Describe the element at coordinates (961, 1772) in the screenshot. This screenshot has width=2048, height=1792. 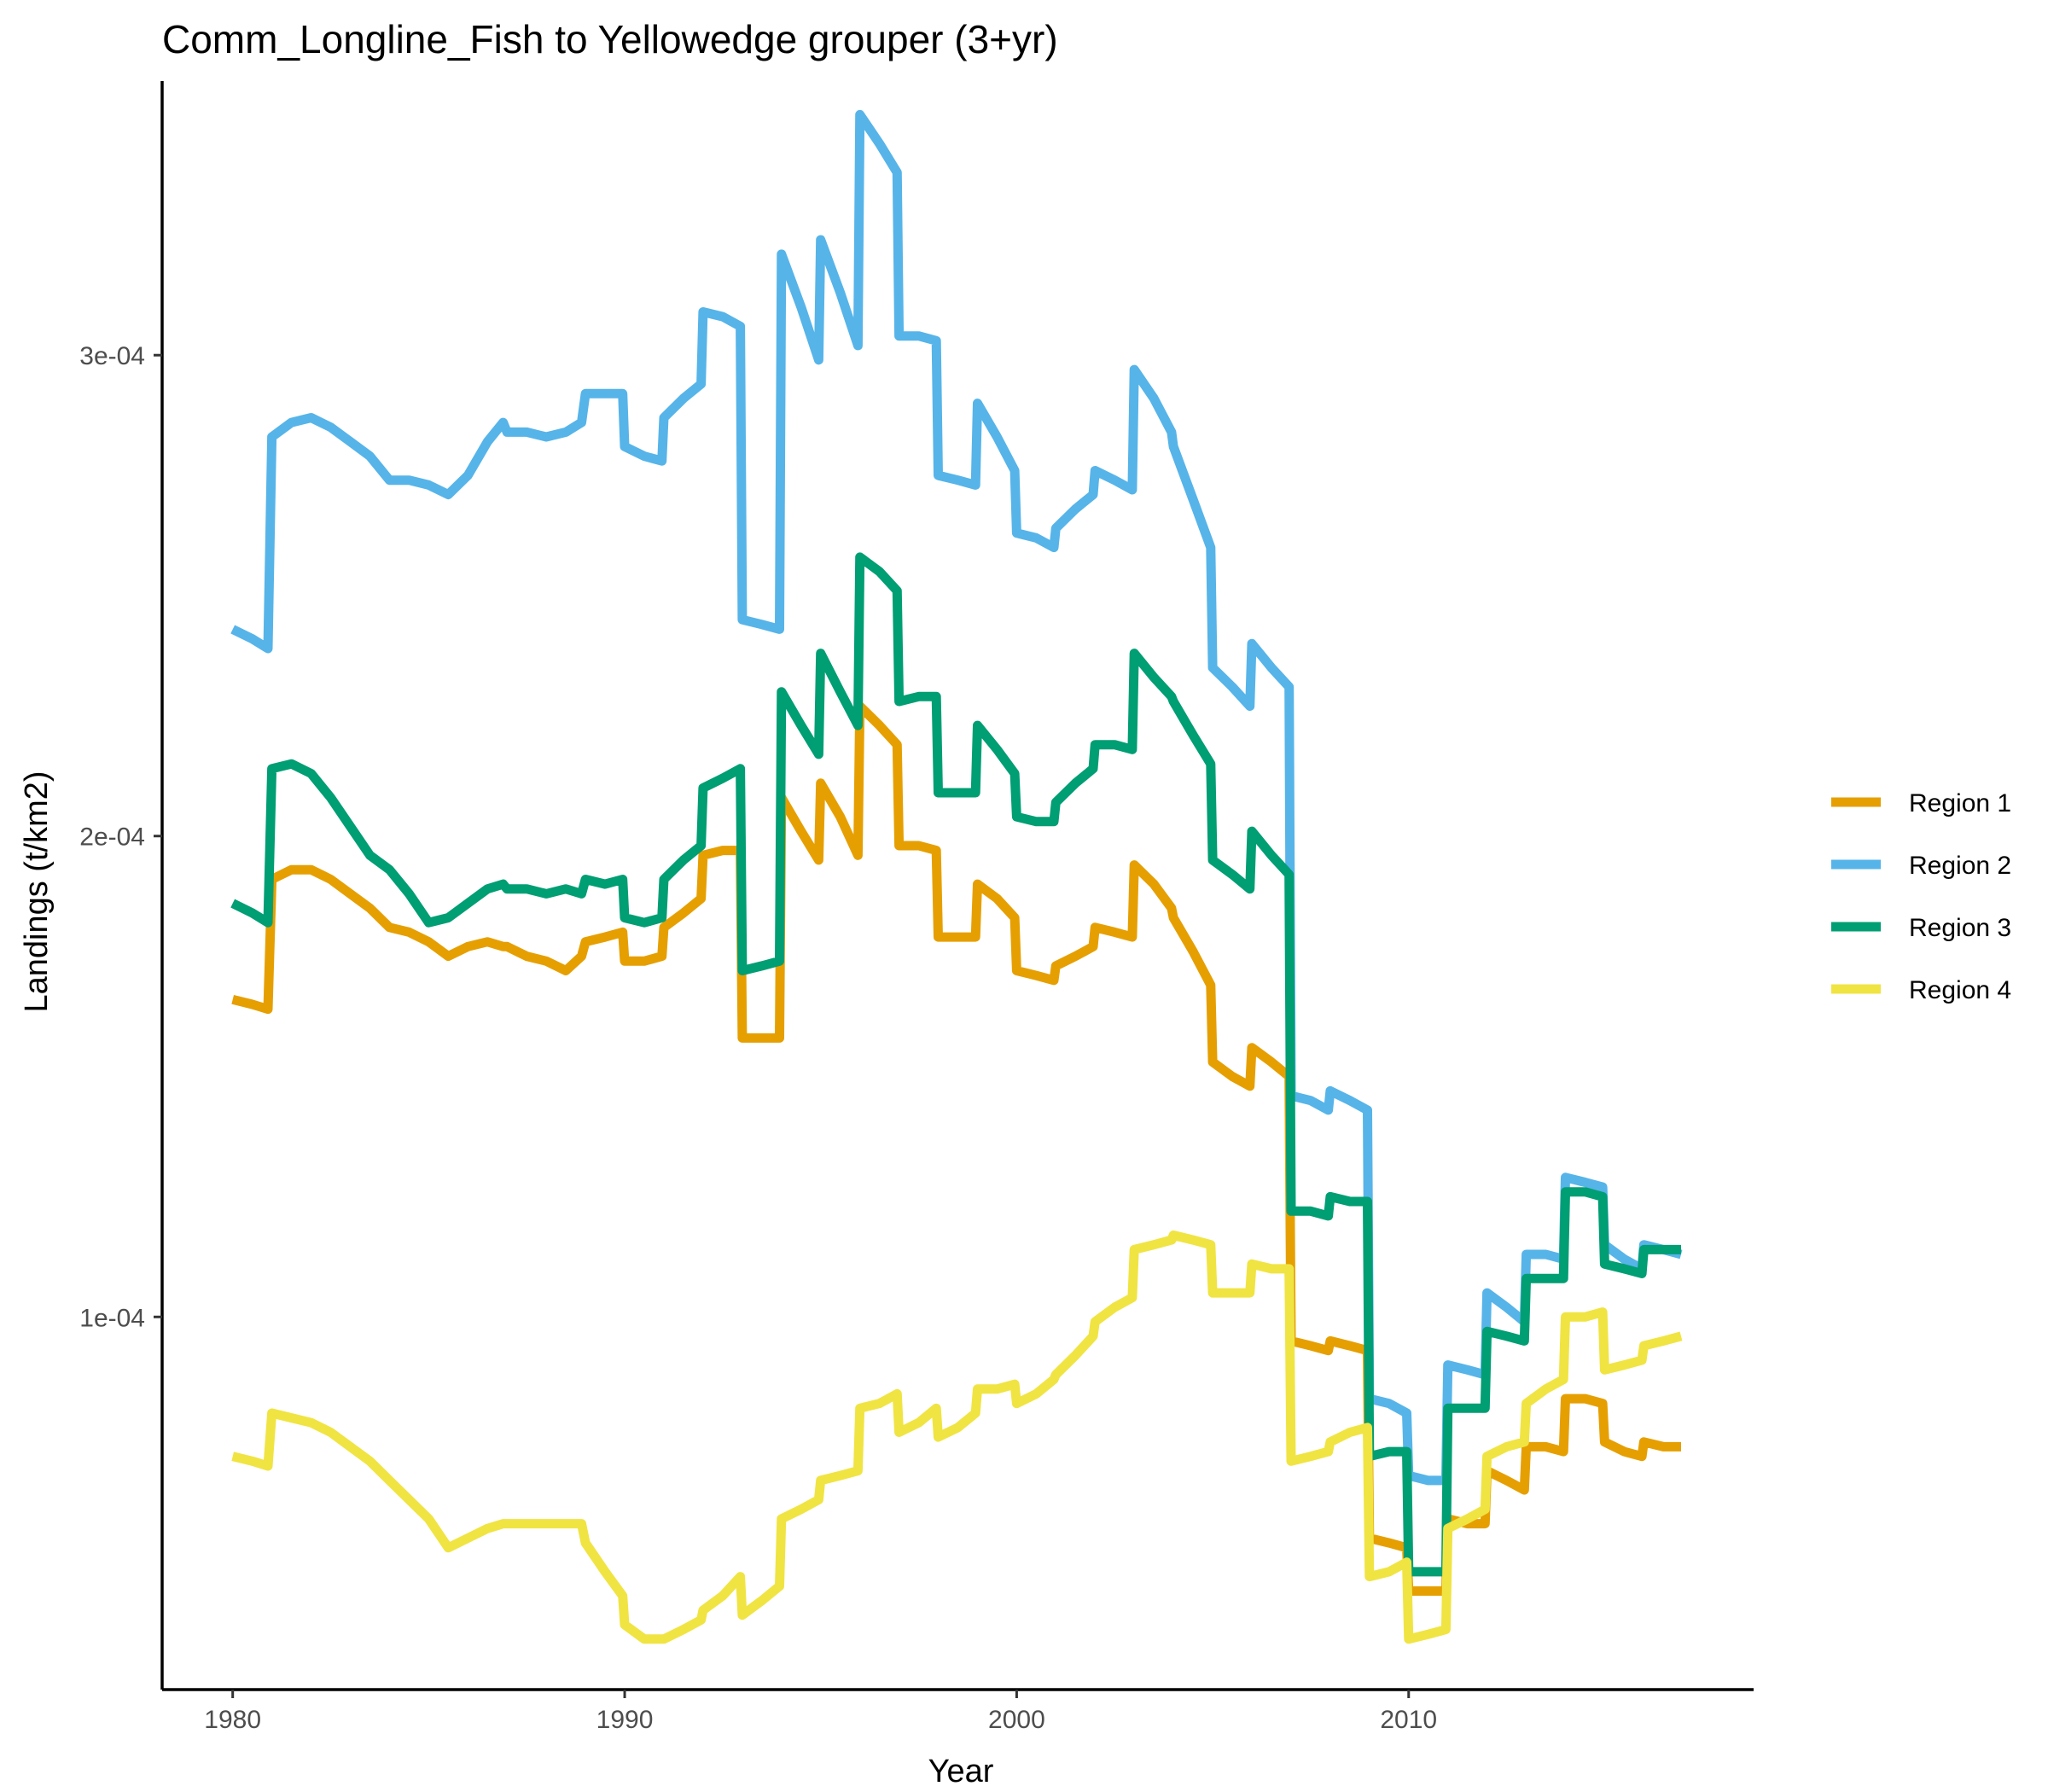
I see `x-axis-title: Year` at that location.